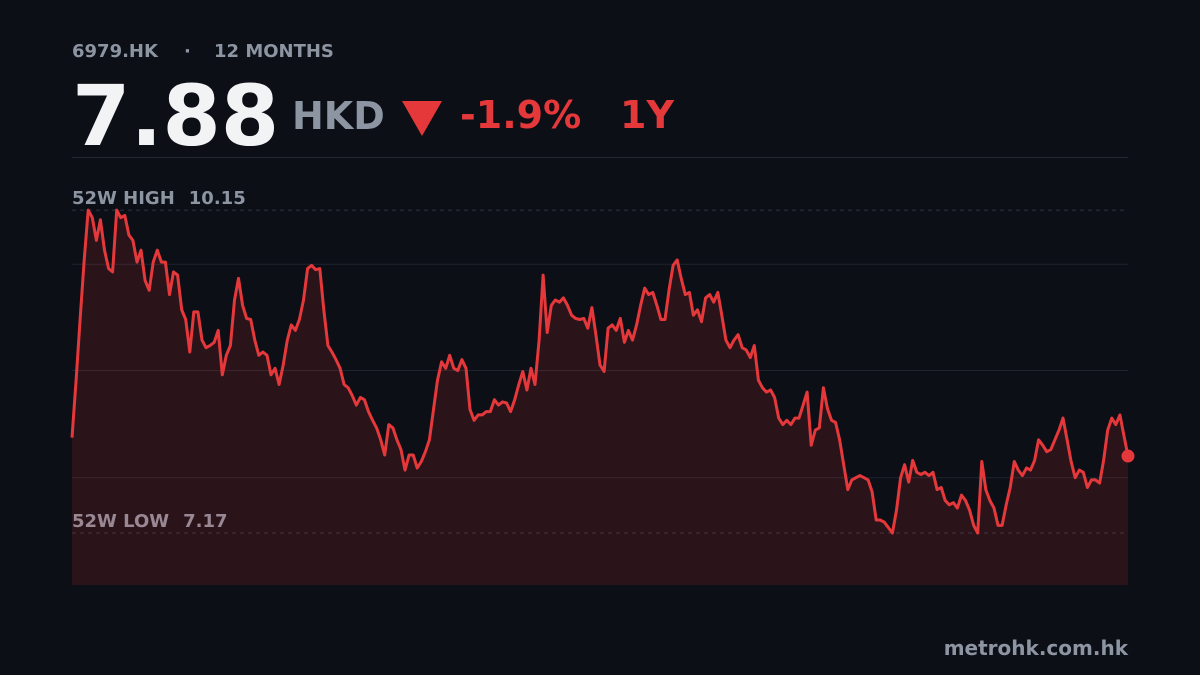 Image resolution: width=1200 pixels, height=675 pixels. I want to click on reference-value: 7.17, so click(205, 521).